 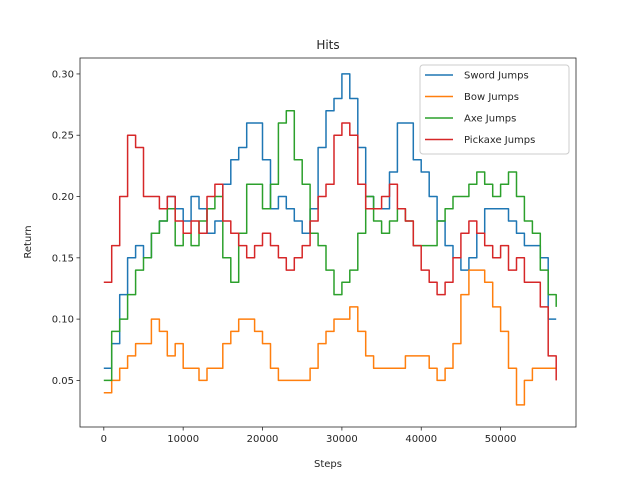 What do you see at coordinates (496, 76) in the screenshot?
I see `legend-label-sword-jumps: Sword Jumps` at bounding box center [496, 76].